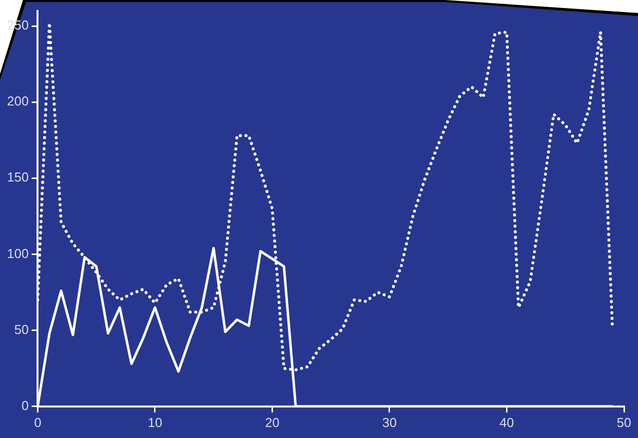 This screenshot has width=638, height=438. What do you see at coordinates (624, 422) in the screenshot?
I see `x-tick-label: 50` at bounding box center [624, 422].